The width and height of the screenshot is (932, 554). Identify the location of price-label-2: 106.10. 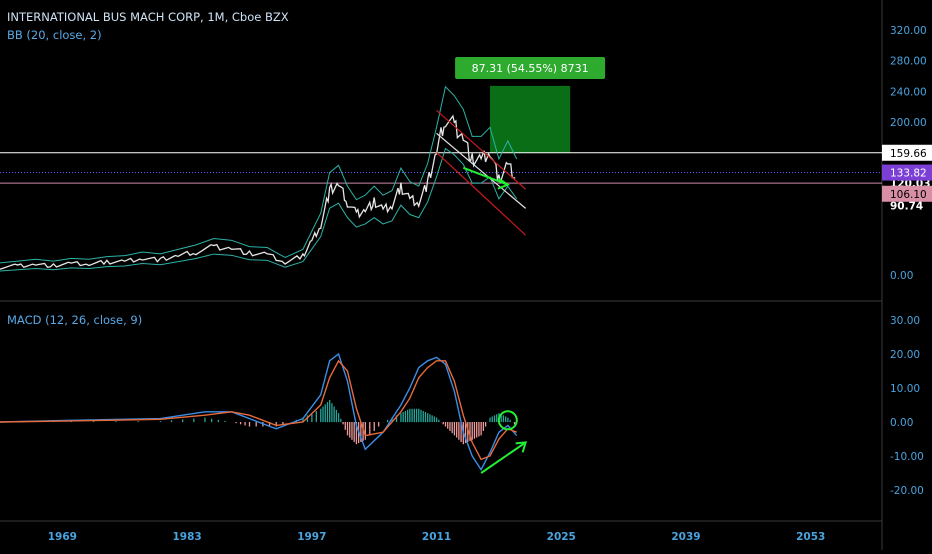
(908, 195).